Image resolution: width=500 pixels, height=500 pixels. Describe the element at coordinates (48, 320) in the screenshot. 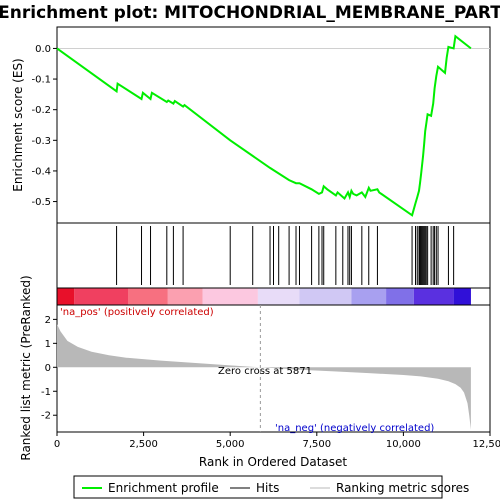

I see `metric-y-tick-label: 2` at that location.